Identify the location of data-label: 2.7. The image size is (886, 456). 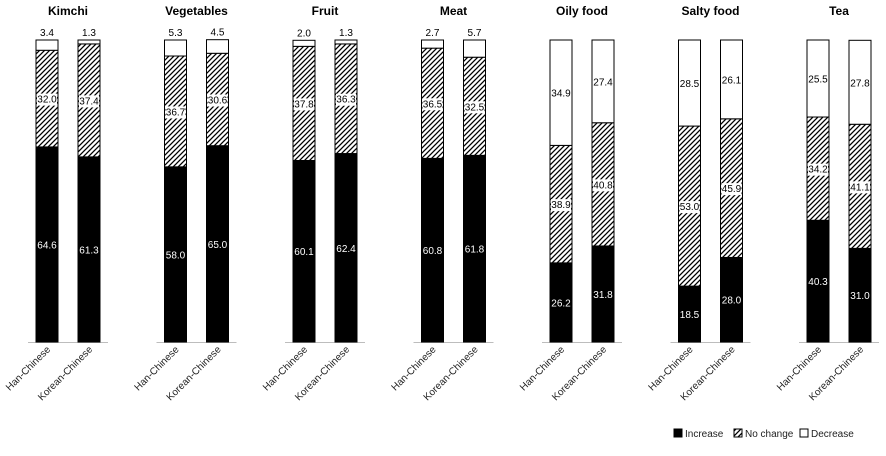
(433, 33).